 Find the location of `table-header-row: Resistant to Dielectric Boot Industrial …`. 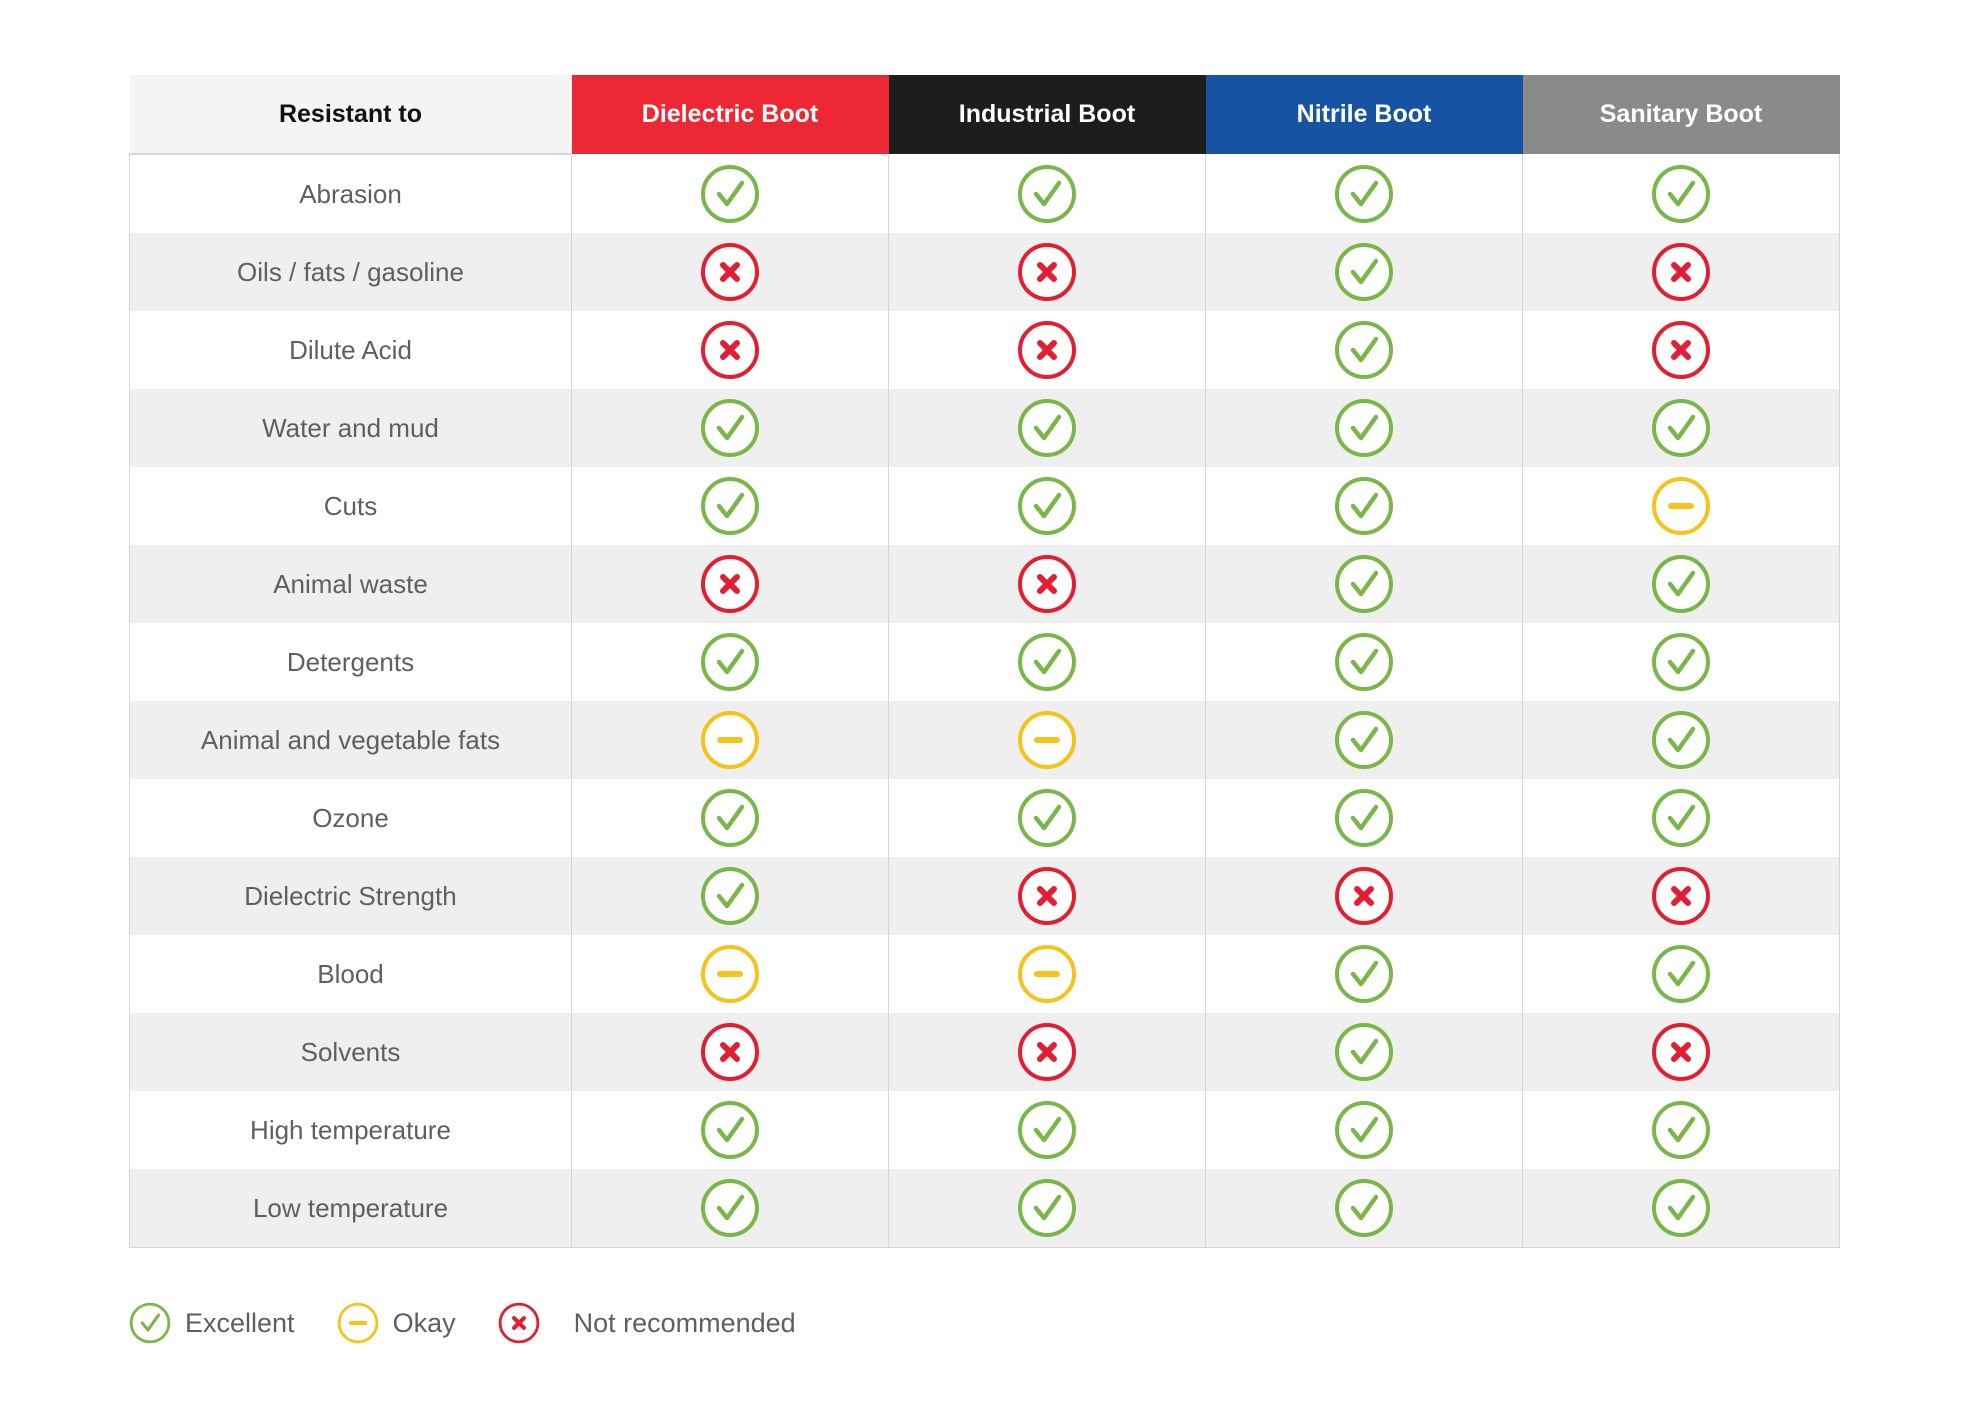

table-header-row: Resistant to Dielectric Boot Industrial … is located at coordinates (984, 115).